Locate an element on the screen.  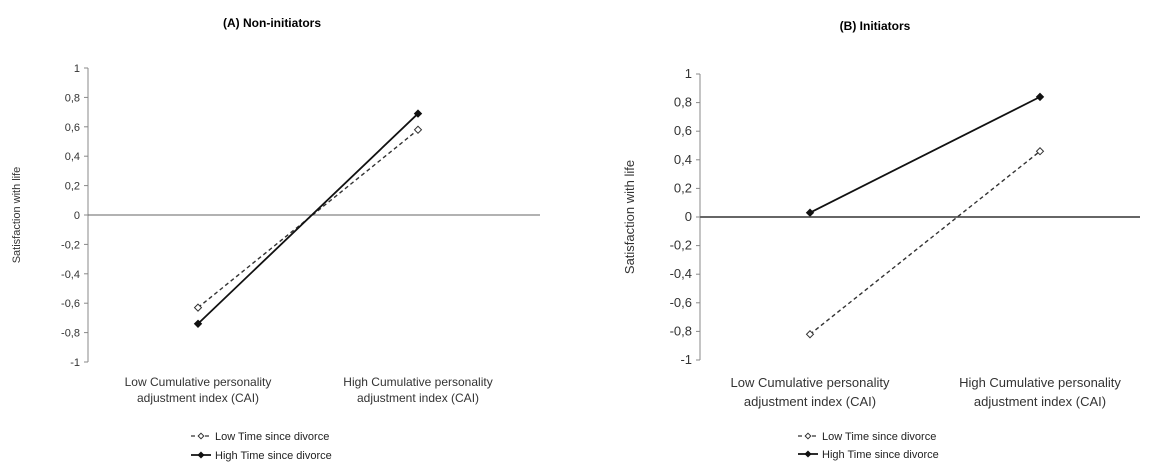
chart-title-b: (B) Initiators is located at coordinates (875, 26).